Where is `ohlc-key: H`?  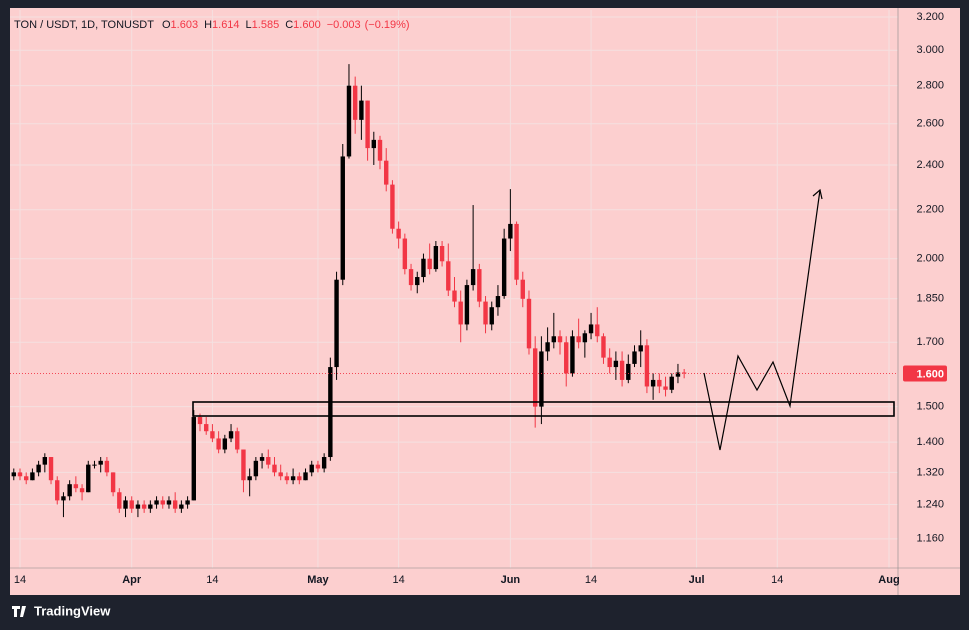 ohlc-key: H is located at coordinates (208, 25).